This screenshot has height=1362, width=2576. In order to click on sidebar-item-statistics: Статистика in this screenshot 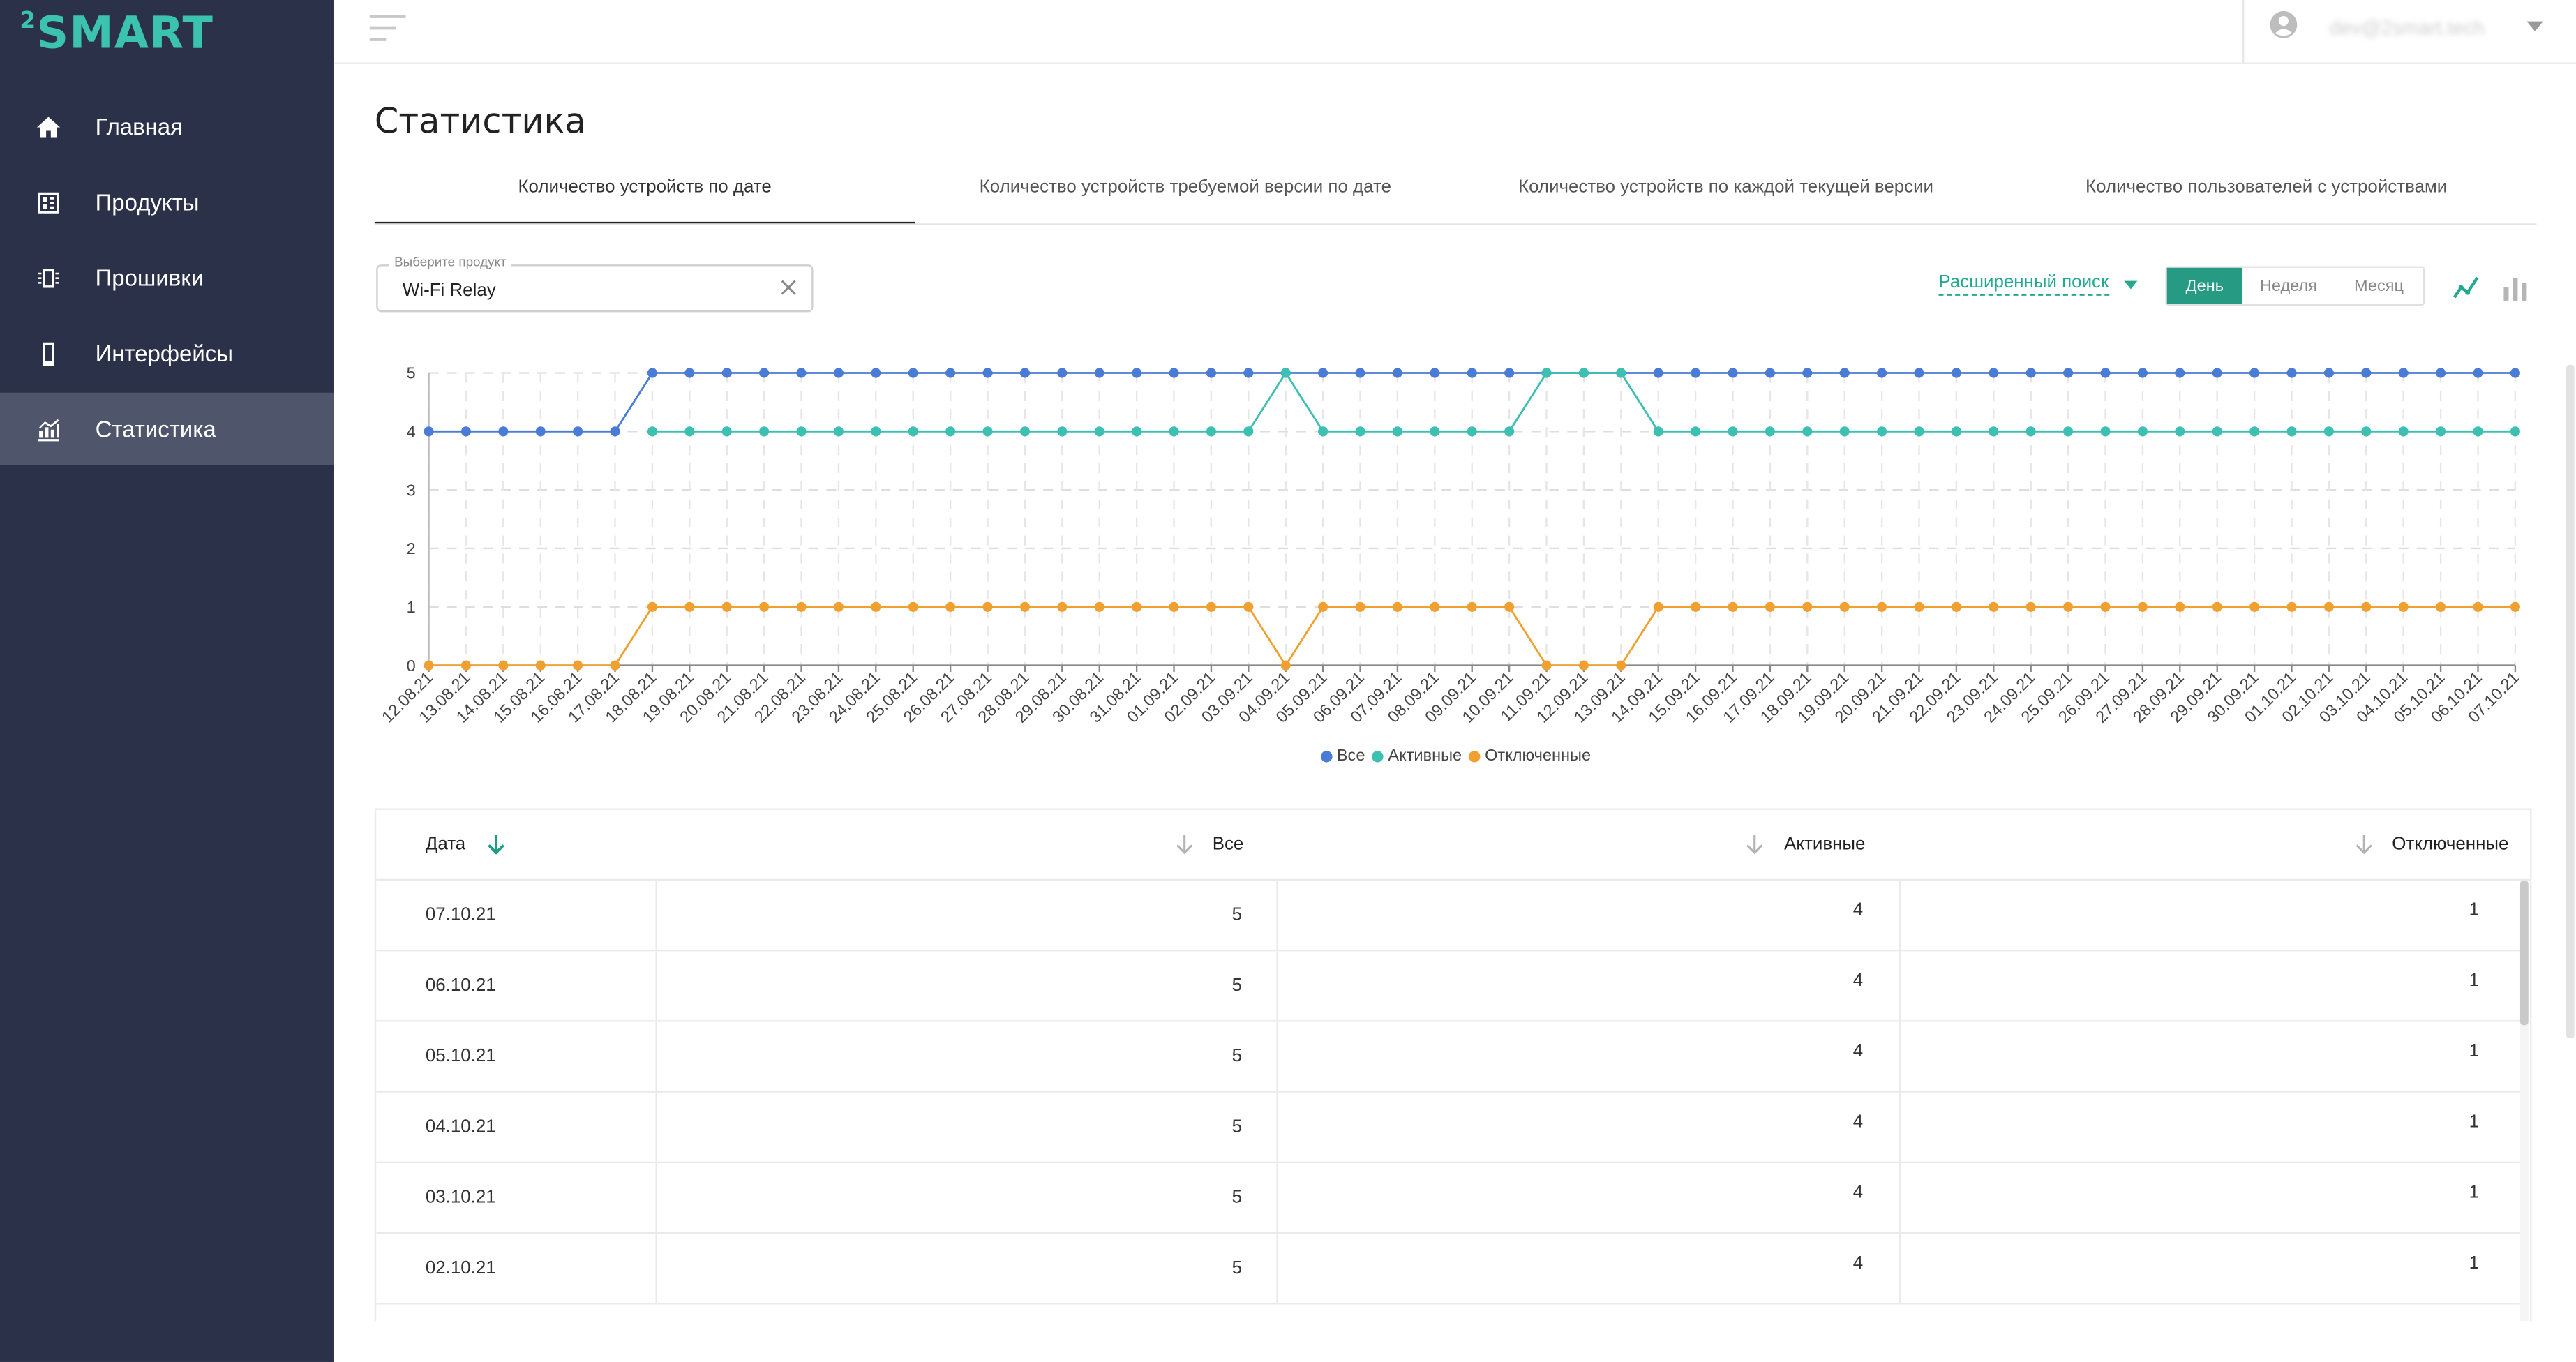, I will do `click(167, 428)`.